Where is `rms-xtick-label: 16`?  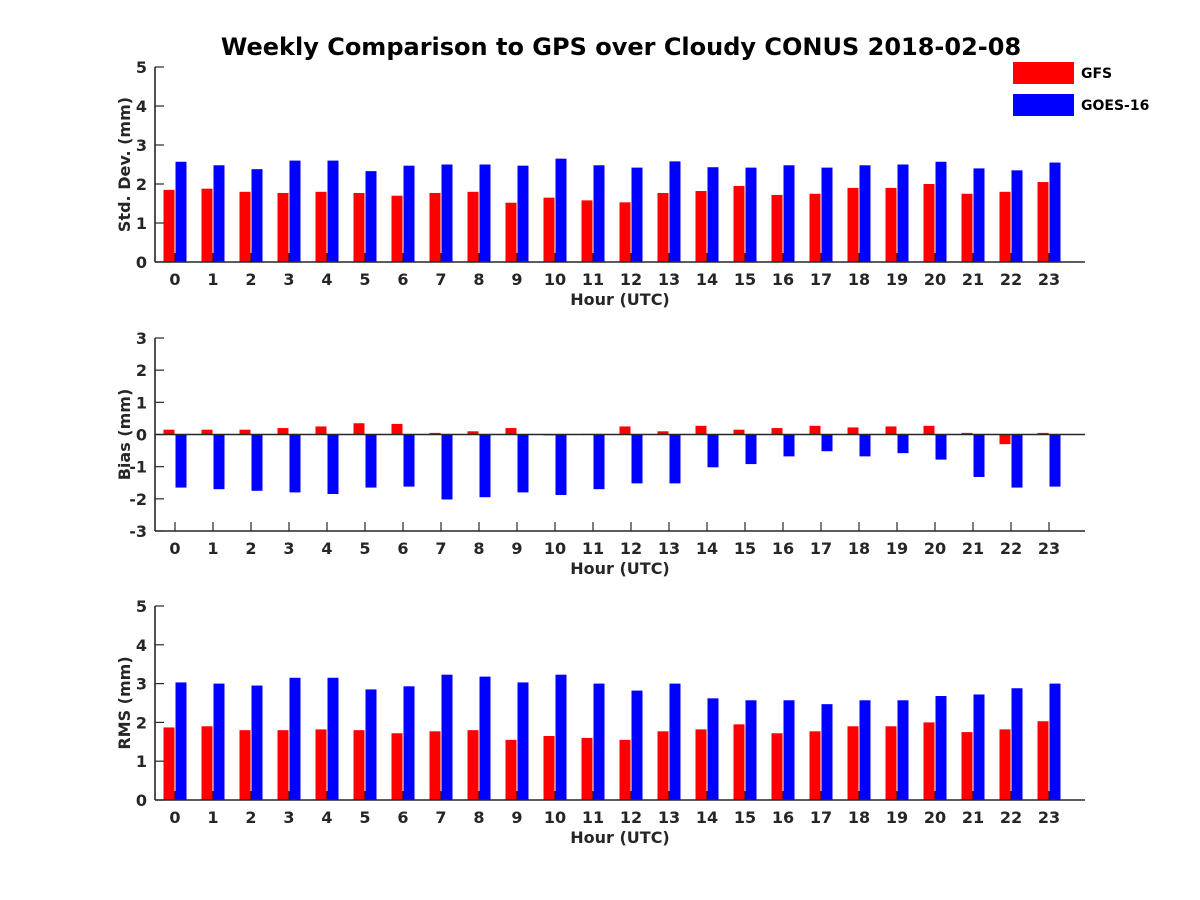
rms-xtick-label: 16 is located at coordinates (783, 817).